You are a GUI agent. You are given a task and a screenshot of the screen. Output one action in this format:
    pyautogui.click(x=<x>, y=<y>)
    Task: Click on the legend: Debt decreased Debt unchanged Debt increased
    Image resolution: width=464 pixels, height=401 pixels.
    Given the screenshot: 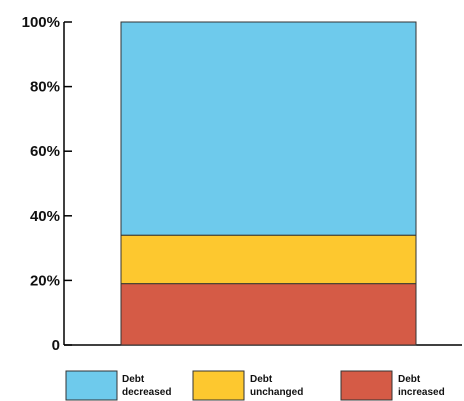 What is the action you would take?
    pyautogui.click(x=255, y=385)
    